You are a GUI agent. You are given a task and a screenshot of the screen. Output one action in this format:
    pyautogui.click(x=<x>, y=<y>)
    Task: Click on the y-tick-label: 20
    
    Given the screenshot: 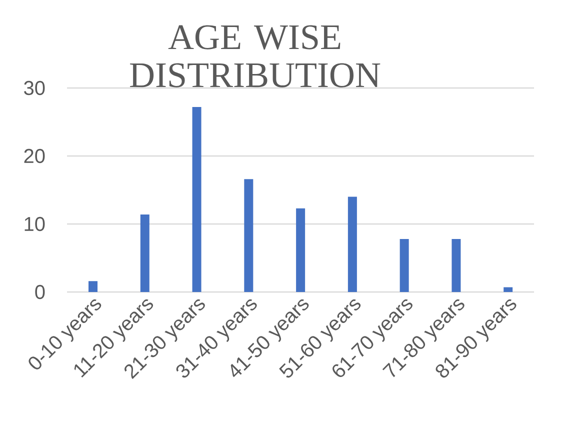 What is the action you would take?
    pyautogui.click(x=34, y=156)
    